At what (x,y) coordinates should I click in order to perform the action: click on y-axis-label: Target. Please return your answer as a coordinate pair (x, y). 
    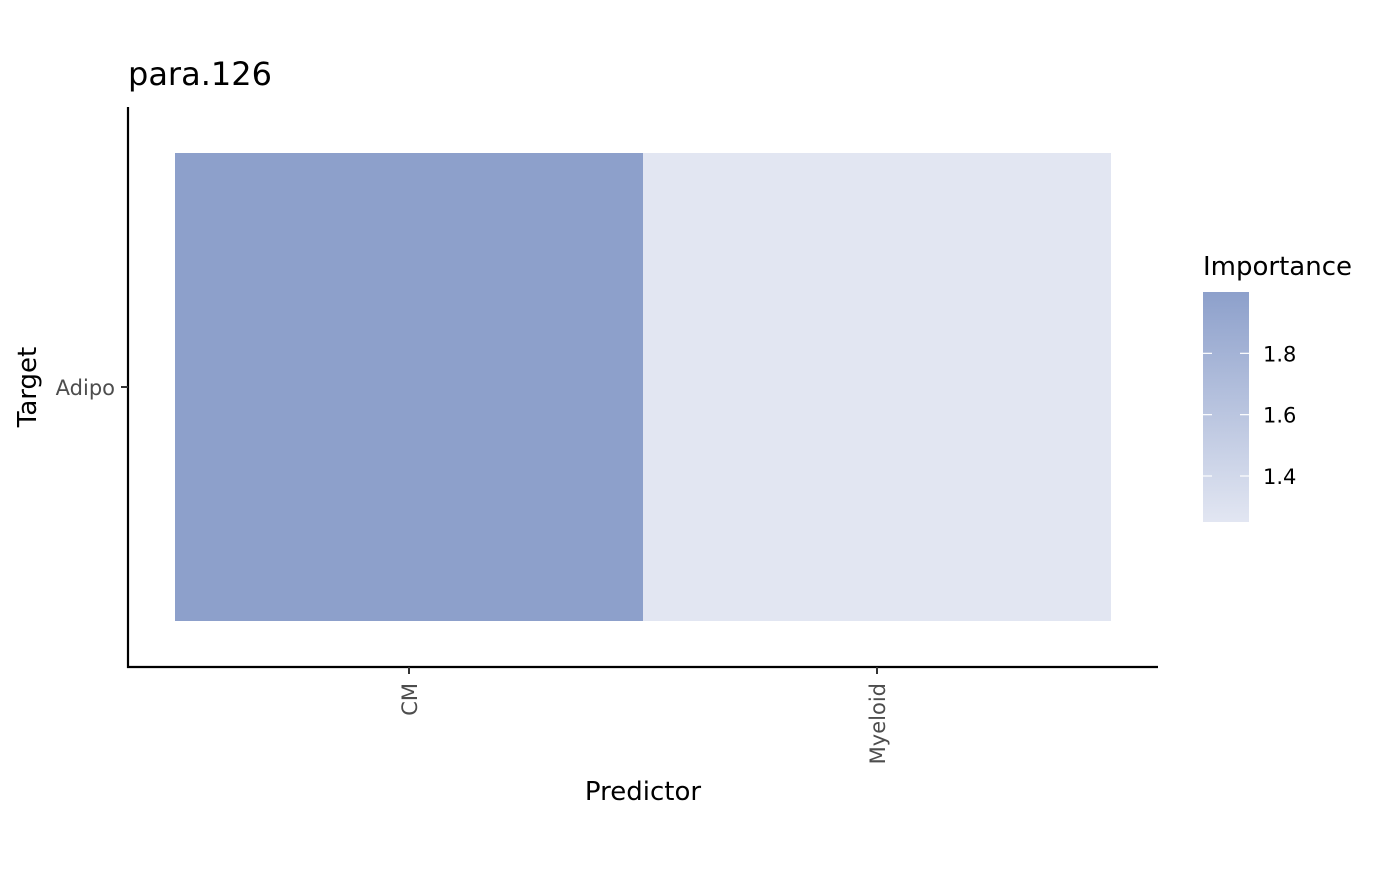
    Looking at the image, I should click on (28, 387).